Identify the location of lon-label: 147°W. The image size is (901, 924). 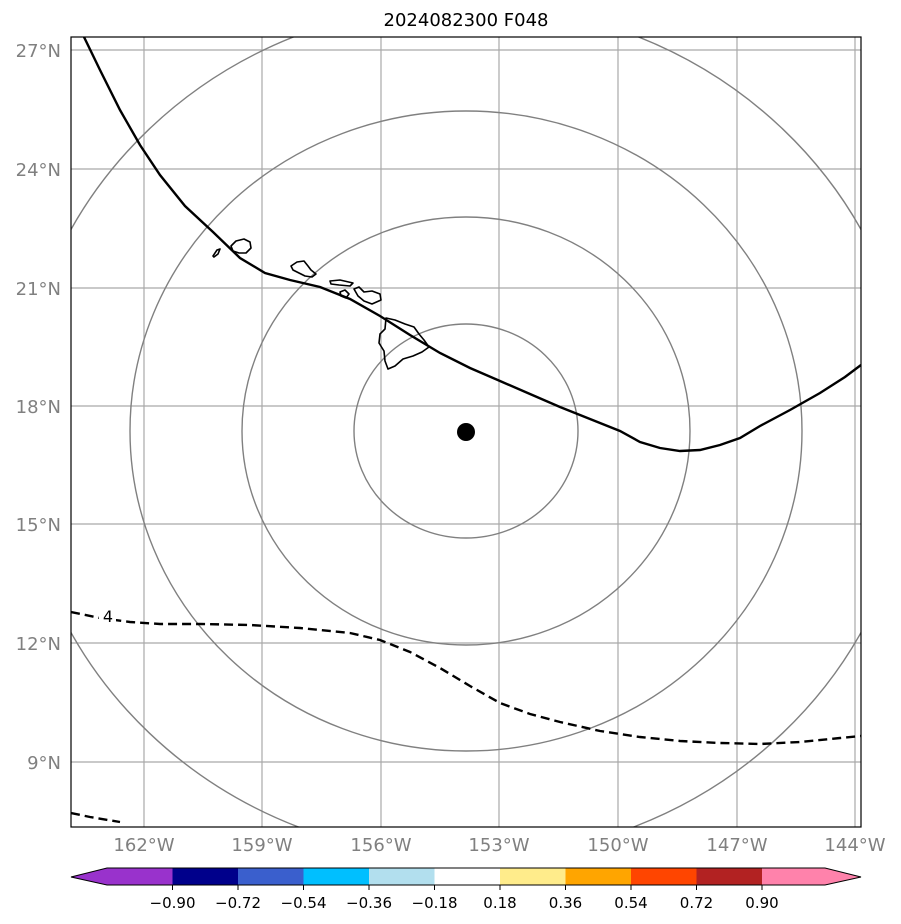
(736, 845).